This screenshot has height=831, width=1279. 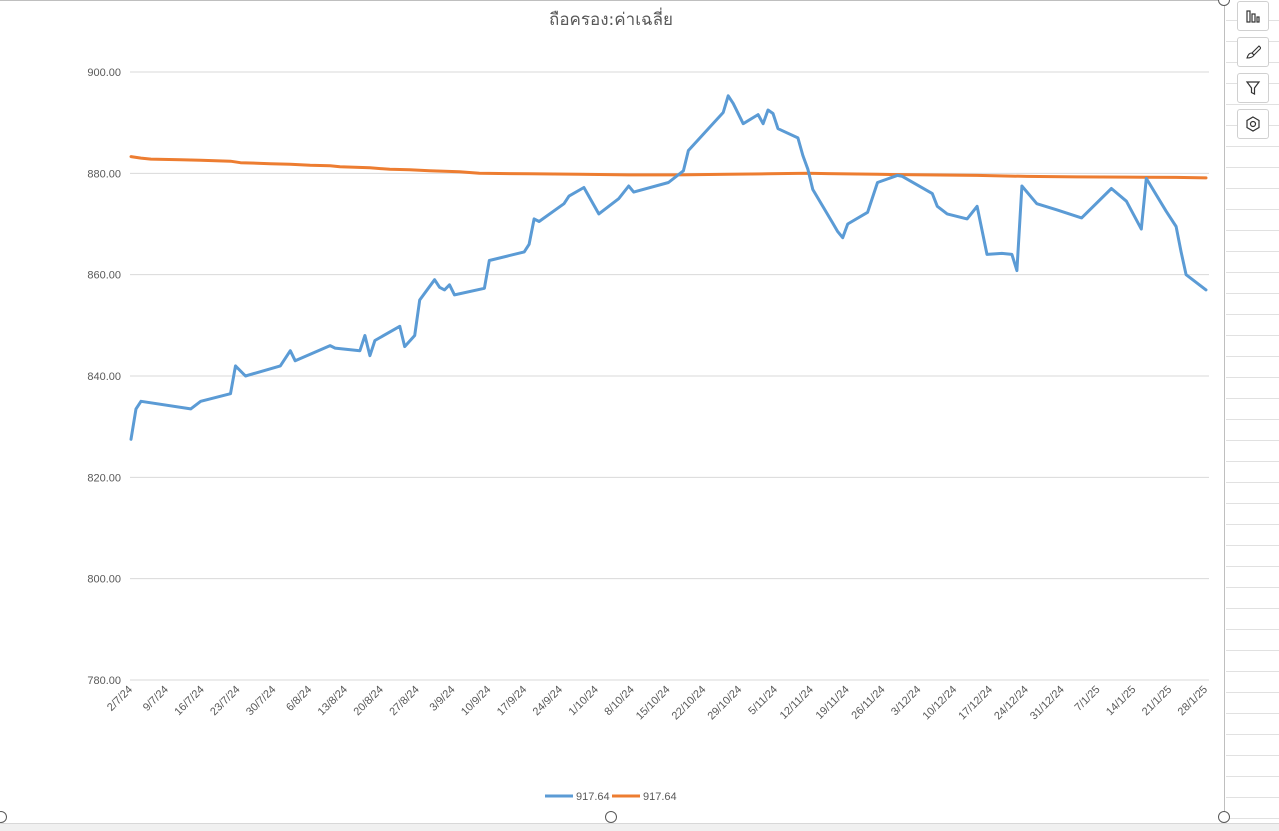 What do you see at coordinates (619, 701) in the screenshot?
I see `x-tick-label: 8/10/24` at bounding box center [619, 701].